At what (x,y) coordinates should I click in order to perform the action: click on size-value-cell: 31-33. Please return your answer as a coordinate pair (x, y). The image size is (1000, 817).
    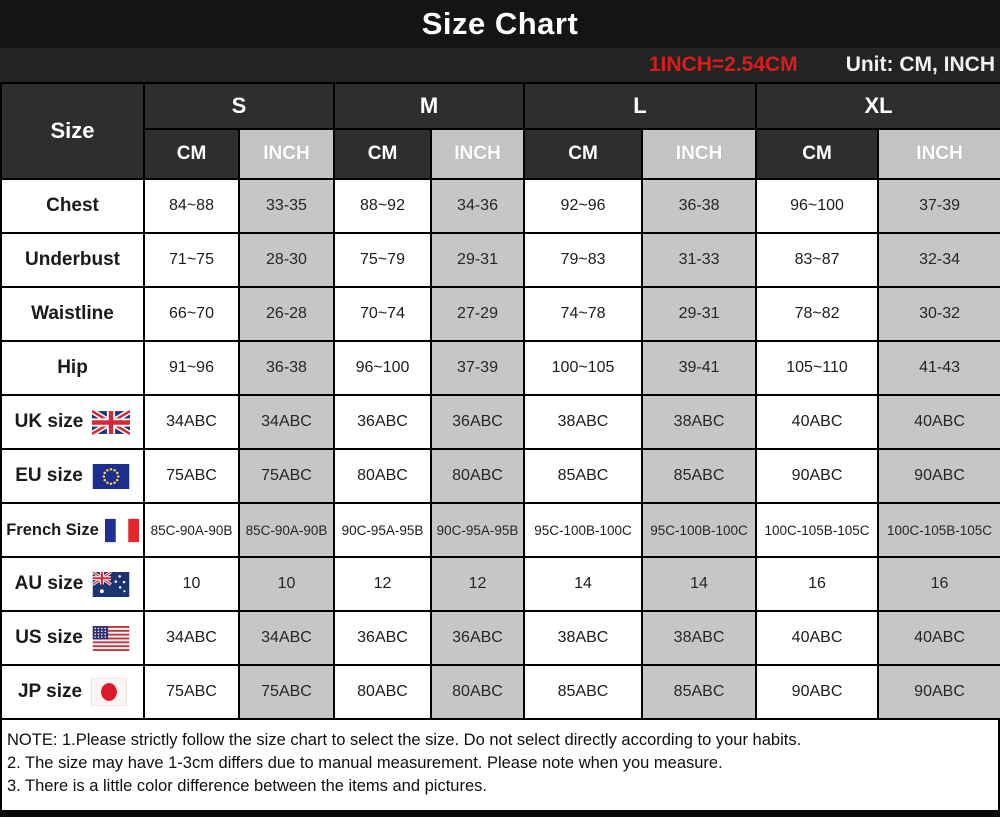
    Looking at the image, I should click on (699, 260).